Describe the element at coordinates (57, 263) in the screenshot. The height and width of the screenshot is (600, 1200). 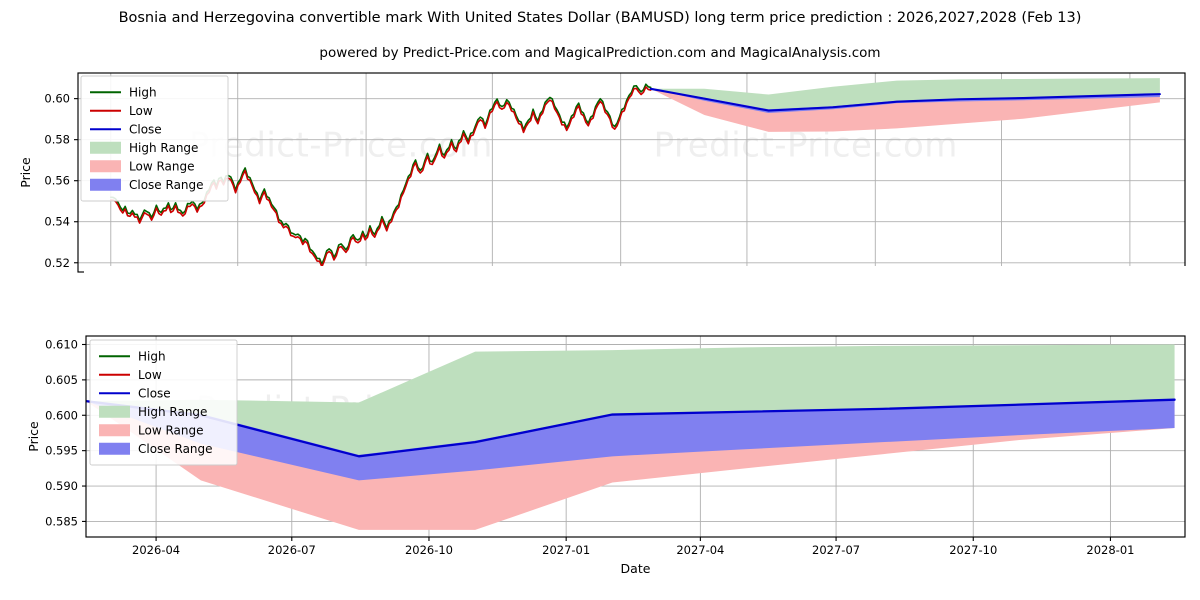
I see `y-tick-label: 0.52` at that location.